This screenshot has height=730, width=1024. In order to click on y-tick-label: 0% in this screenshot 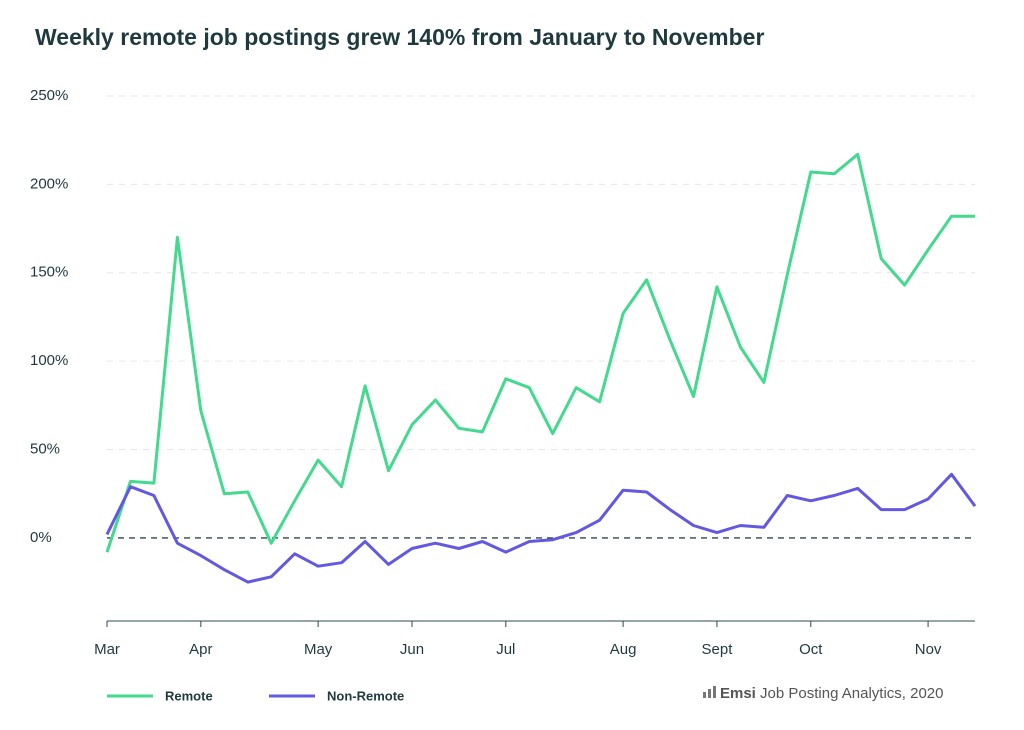, I will do `click(41, 537)`.